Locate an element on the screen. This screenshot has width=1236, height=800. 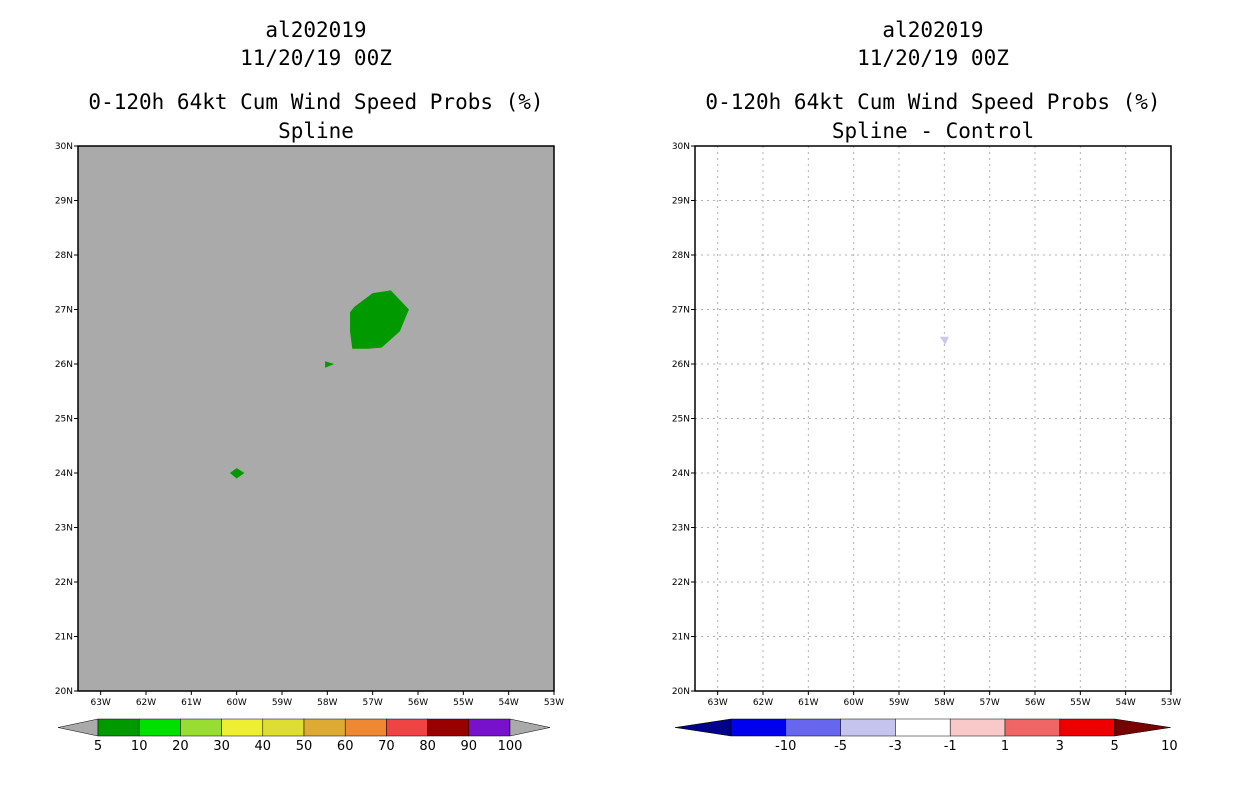
left-lon-label: 56W is located at coordinates (418, 703).